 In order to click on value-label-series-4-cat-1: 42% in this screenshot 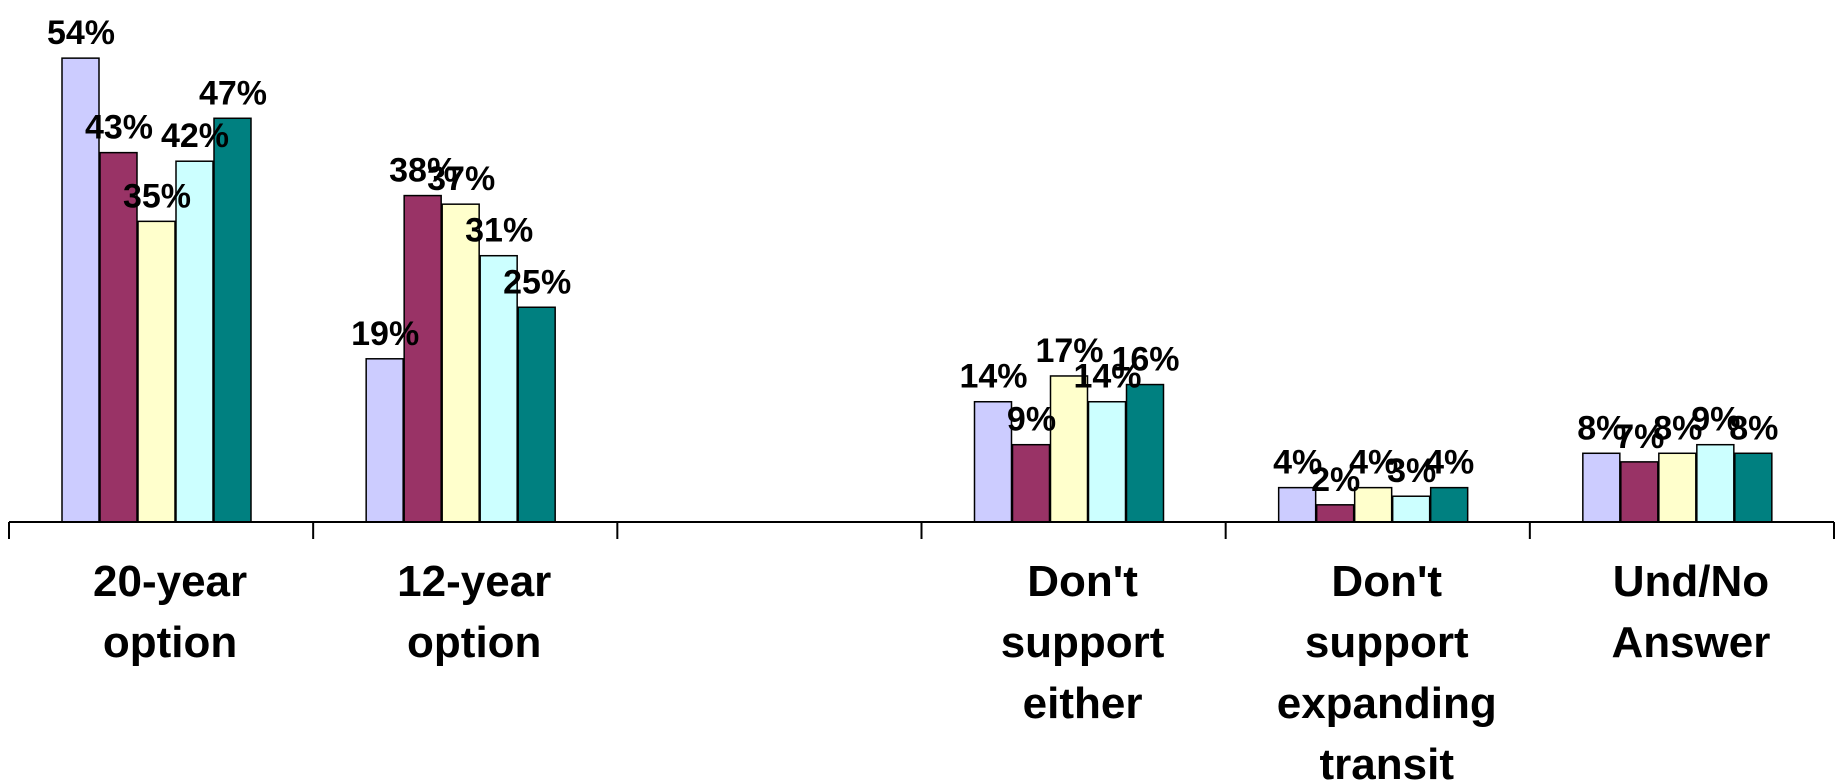, I will do `click(195, 136)`.